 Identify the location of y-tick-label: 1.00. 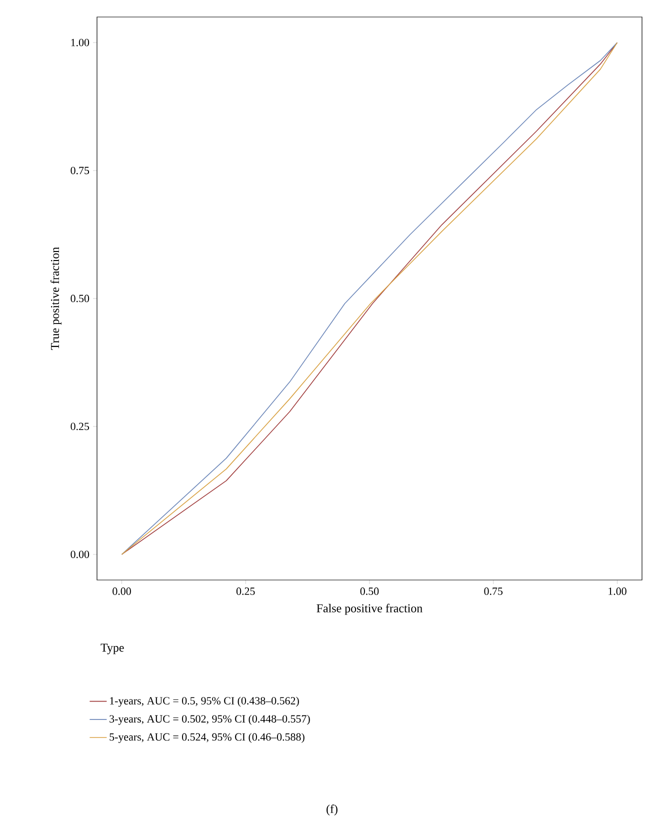
(80, 42).